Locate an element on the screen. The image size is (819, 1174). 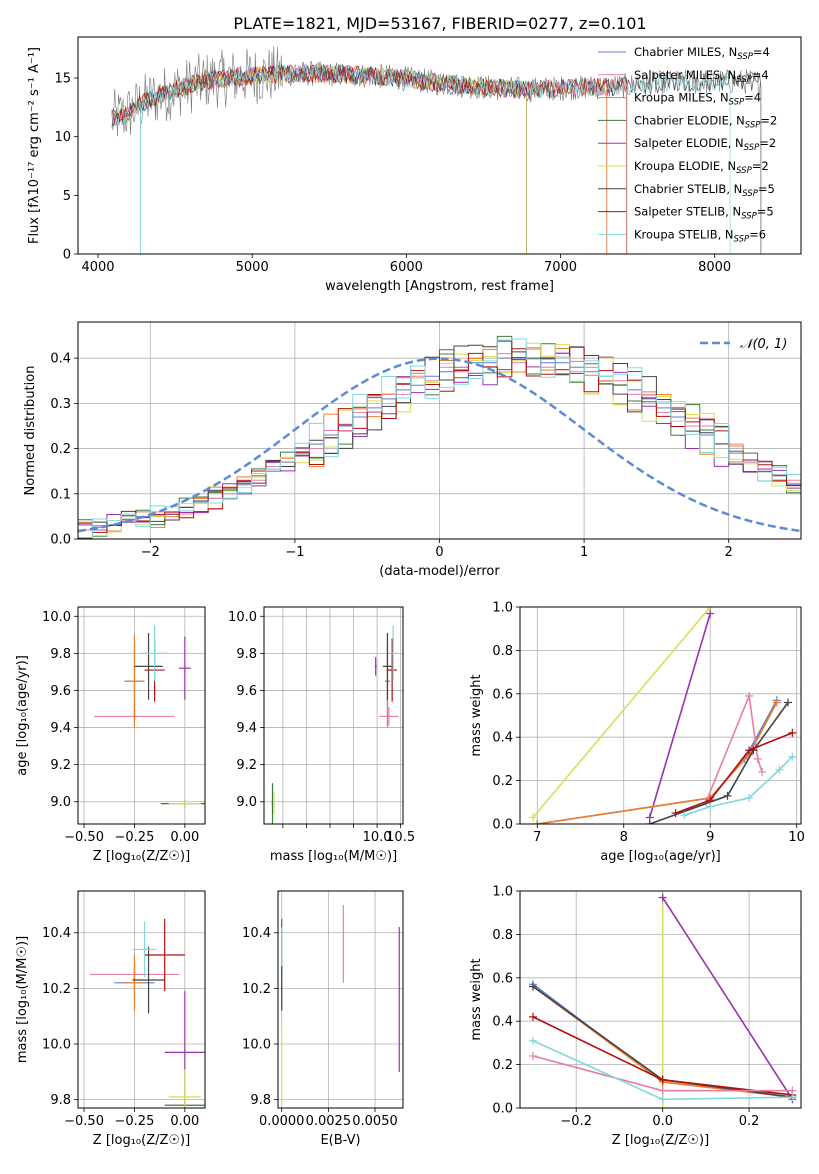
x-tick-label: 6000 is located at coordinates (406, 267).